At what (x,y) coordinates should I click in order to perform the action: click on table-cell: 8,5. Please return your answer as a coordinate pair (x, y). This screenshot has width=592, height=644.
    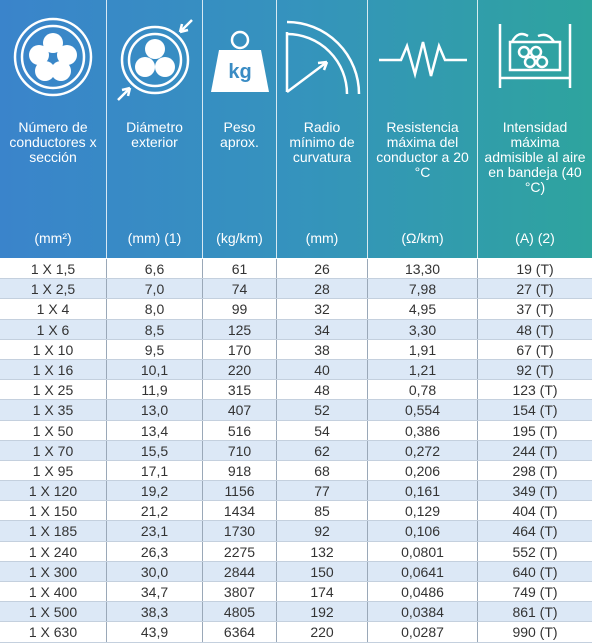
    Looking at the image, I should click on (155, 329).